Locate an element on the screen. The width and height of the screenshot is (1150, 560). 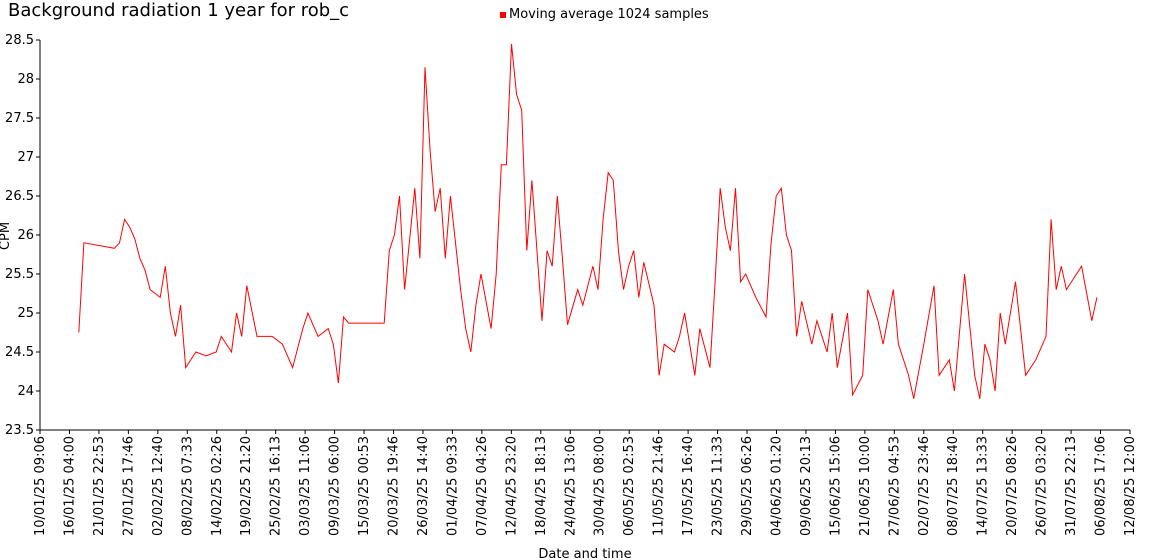
x-tick-label: 20/07/25 08:26 is located at coordinates (1012, 486).